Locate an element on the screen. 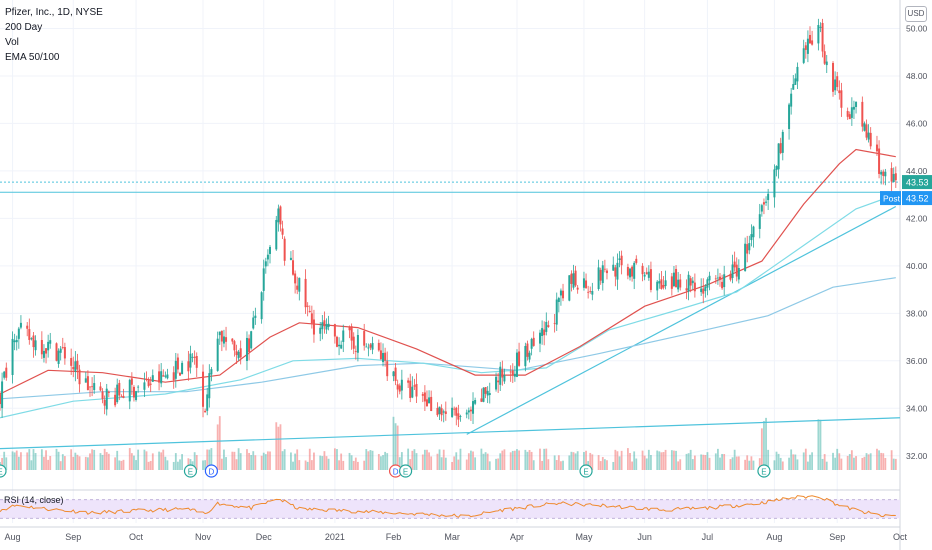 This screenshot has width=932, height=550. y-tick-label: 42.00 is located at coordinates (917, 218).